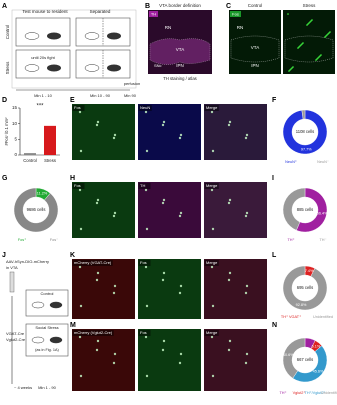  What do you see at coordinates (301, 305) in the screenshot?
I see `label: 92.8%` at bounding box center [301, 305].